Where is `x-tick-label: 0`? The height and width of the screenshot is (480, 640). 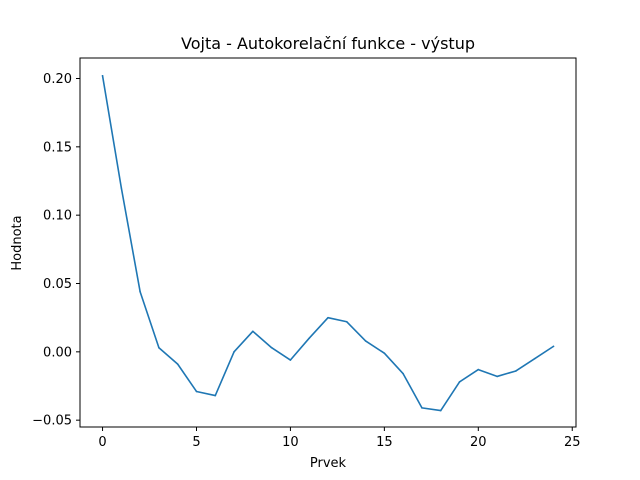
x-tick-label: 0 is located at coordinates (102, 442).